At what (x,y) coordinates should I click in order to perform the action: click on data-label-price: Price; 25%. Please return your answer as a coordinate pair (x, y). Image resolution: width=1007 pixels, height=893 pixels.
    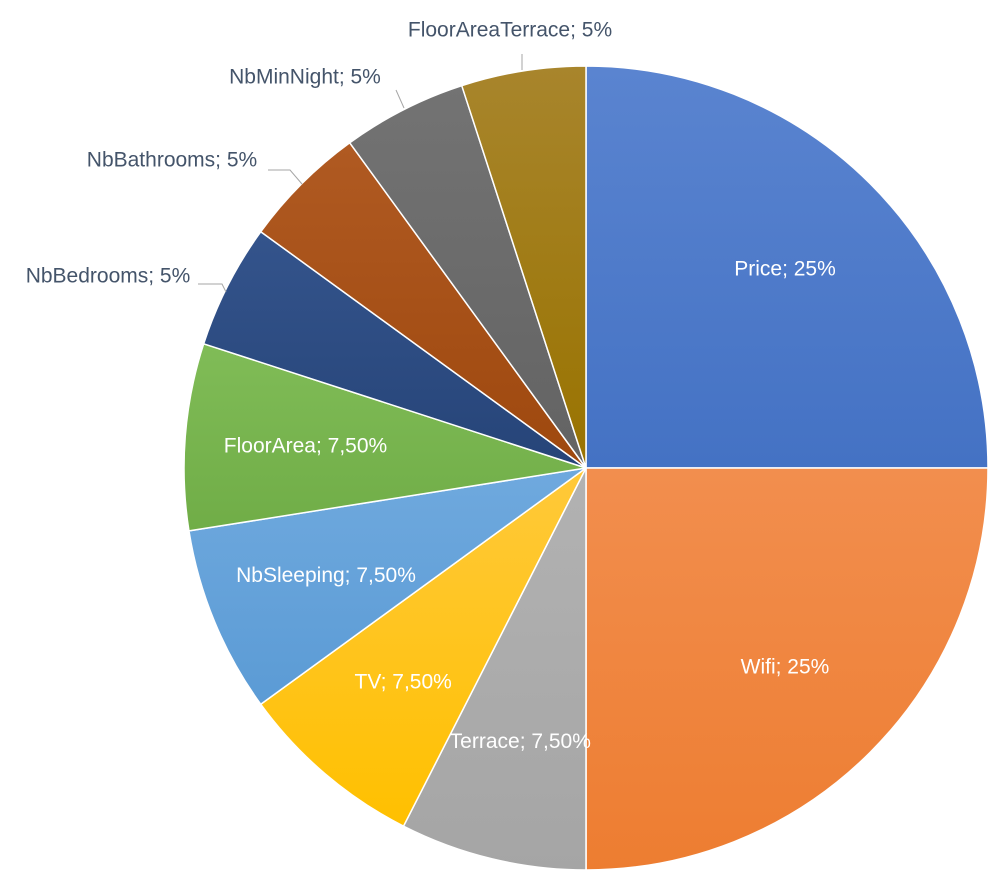
    Looking at the image, I should click on (785, 269).